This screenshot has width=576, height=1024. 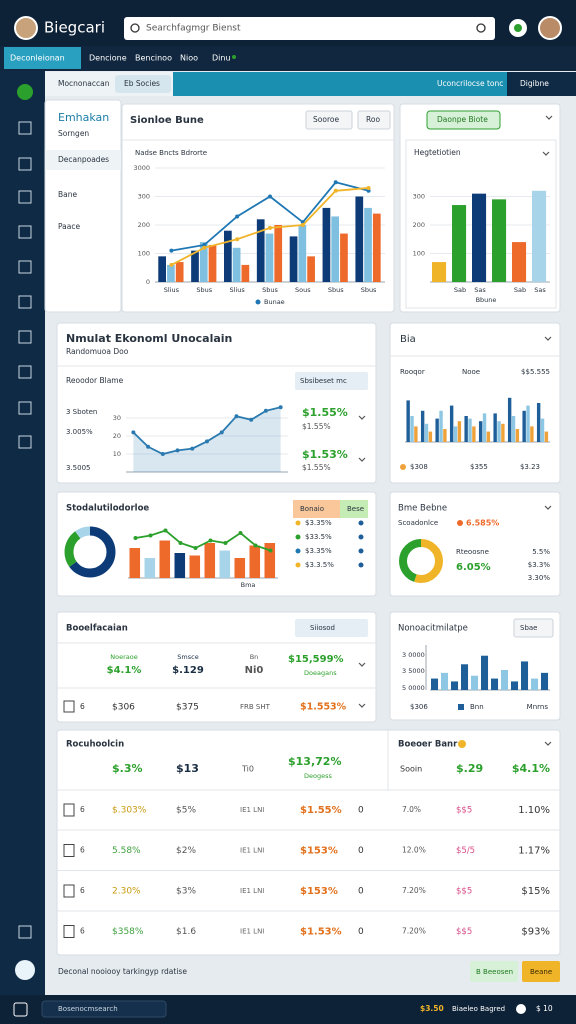 I want to click on tab-label: Bese, so click(x=355, y=509).